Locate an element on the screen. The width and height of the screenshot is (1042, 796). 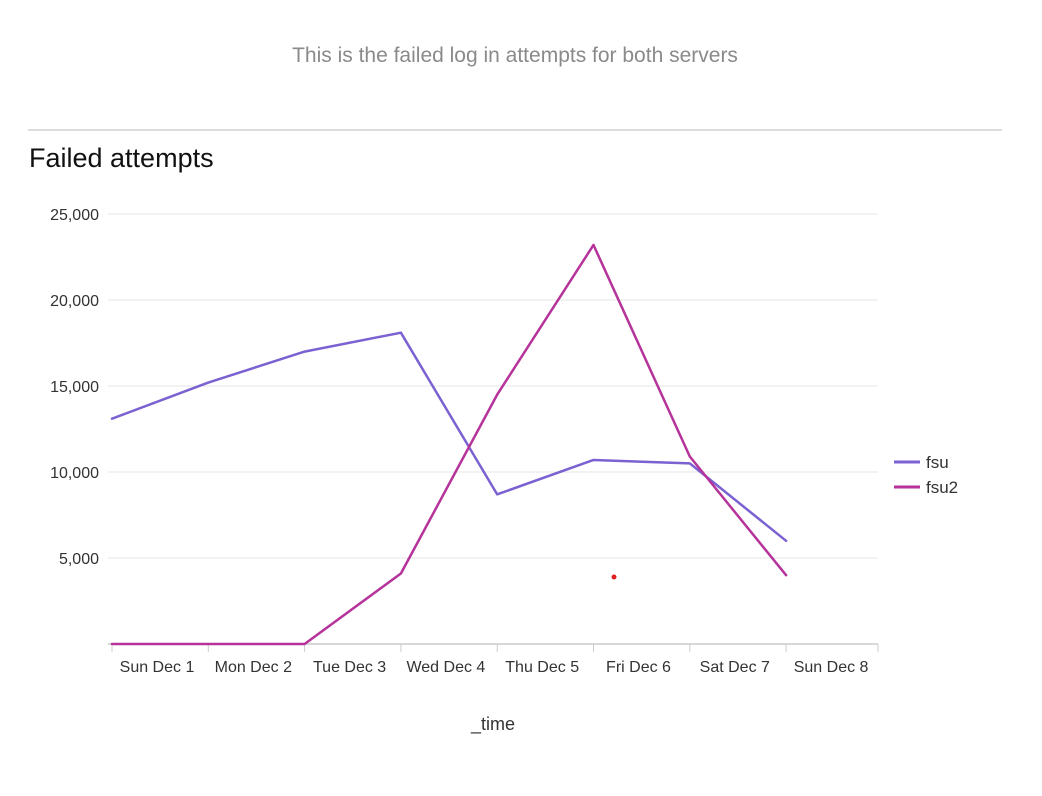
x-tick-label: Wed Dec 4 is located at coordinates (445, 667).